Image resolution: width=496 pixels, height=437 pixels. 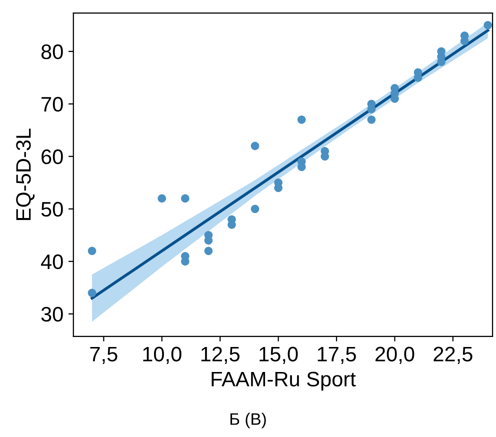 I want to click on x-tick-label: 20,0, so click(x=395, y=355).